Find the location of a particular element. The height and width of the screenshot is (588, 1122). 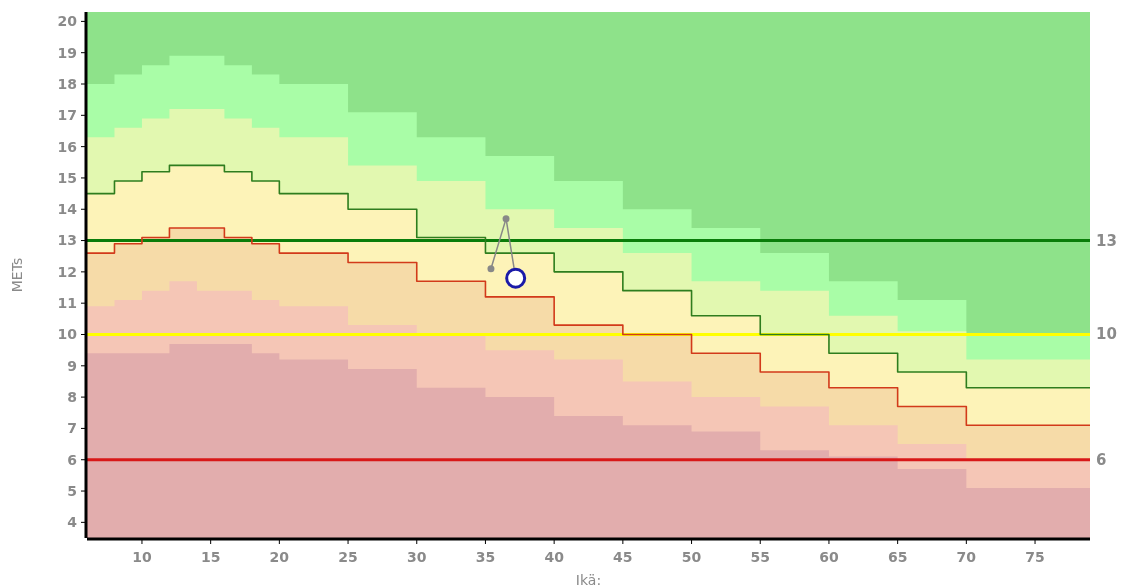

y-tick-label: 16 is located at coordinates (67, 146).